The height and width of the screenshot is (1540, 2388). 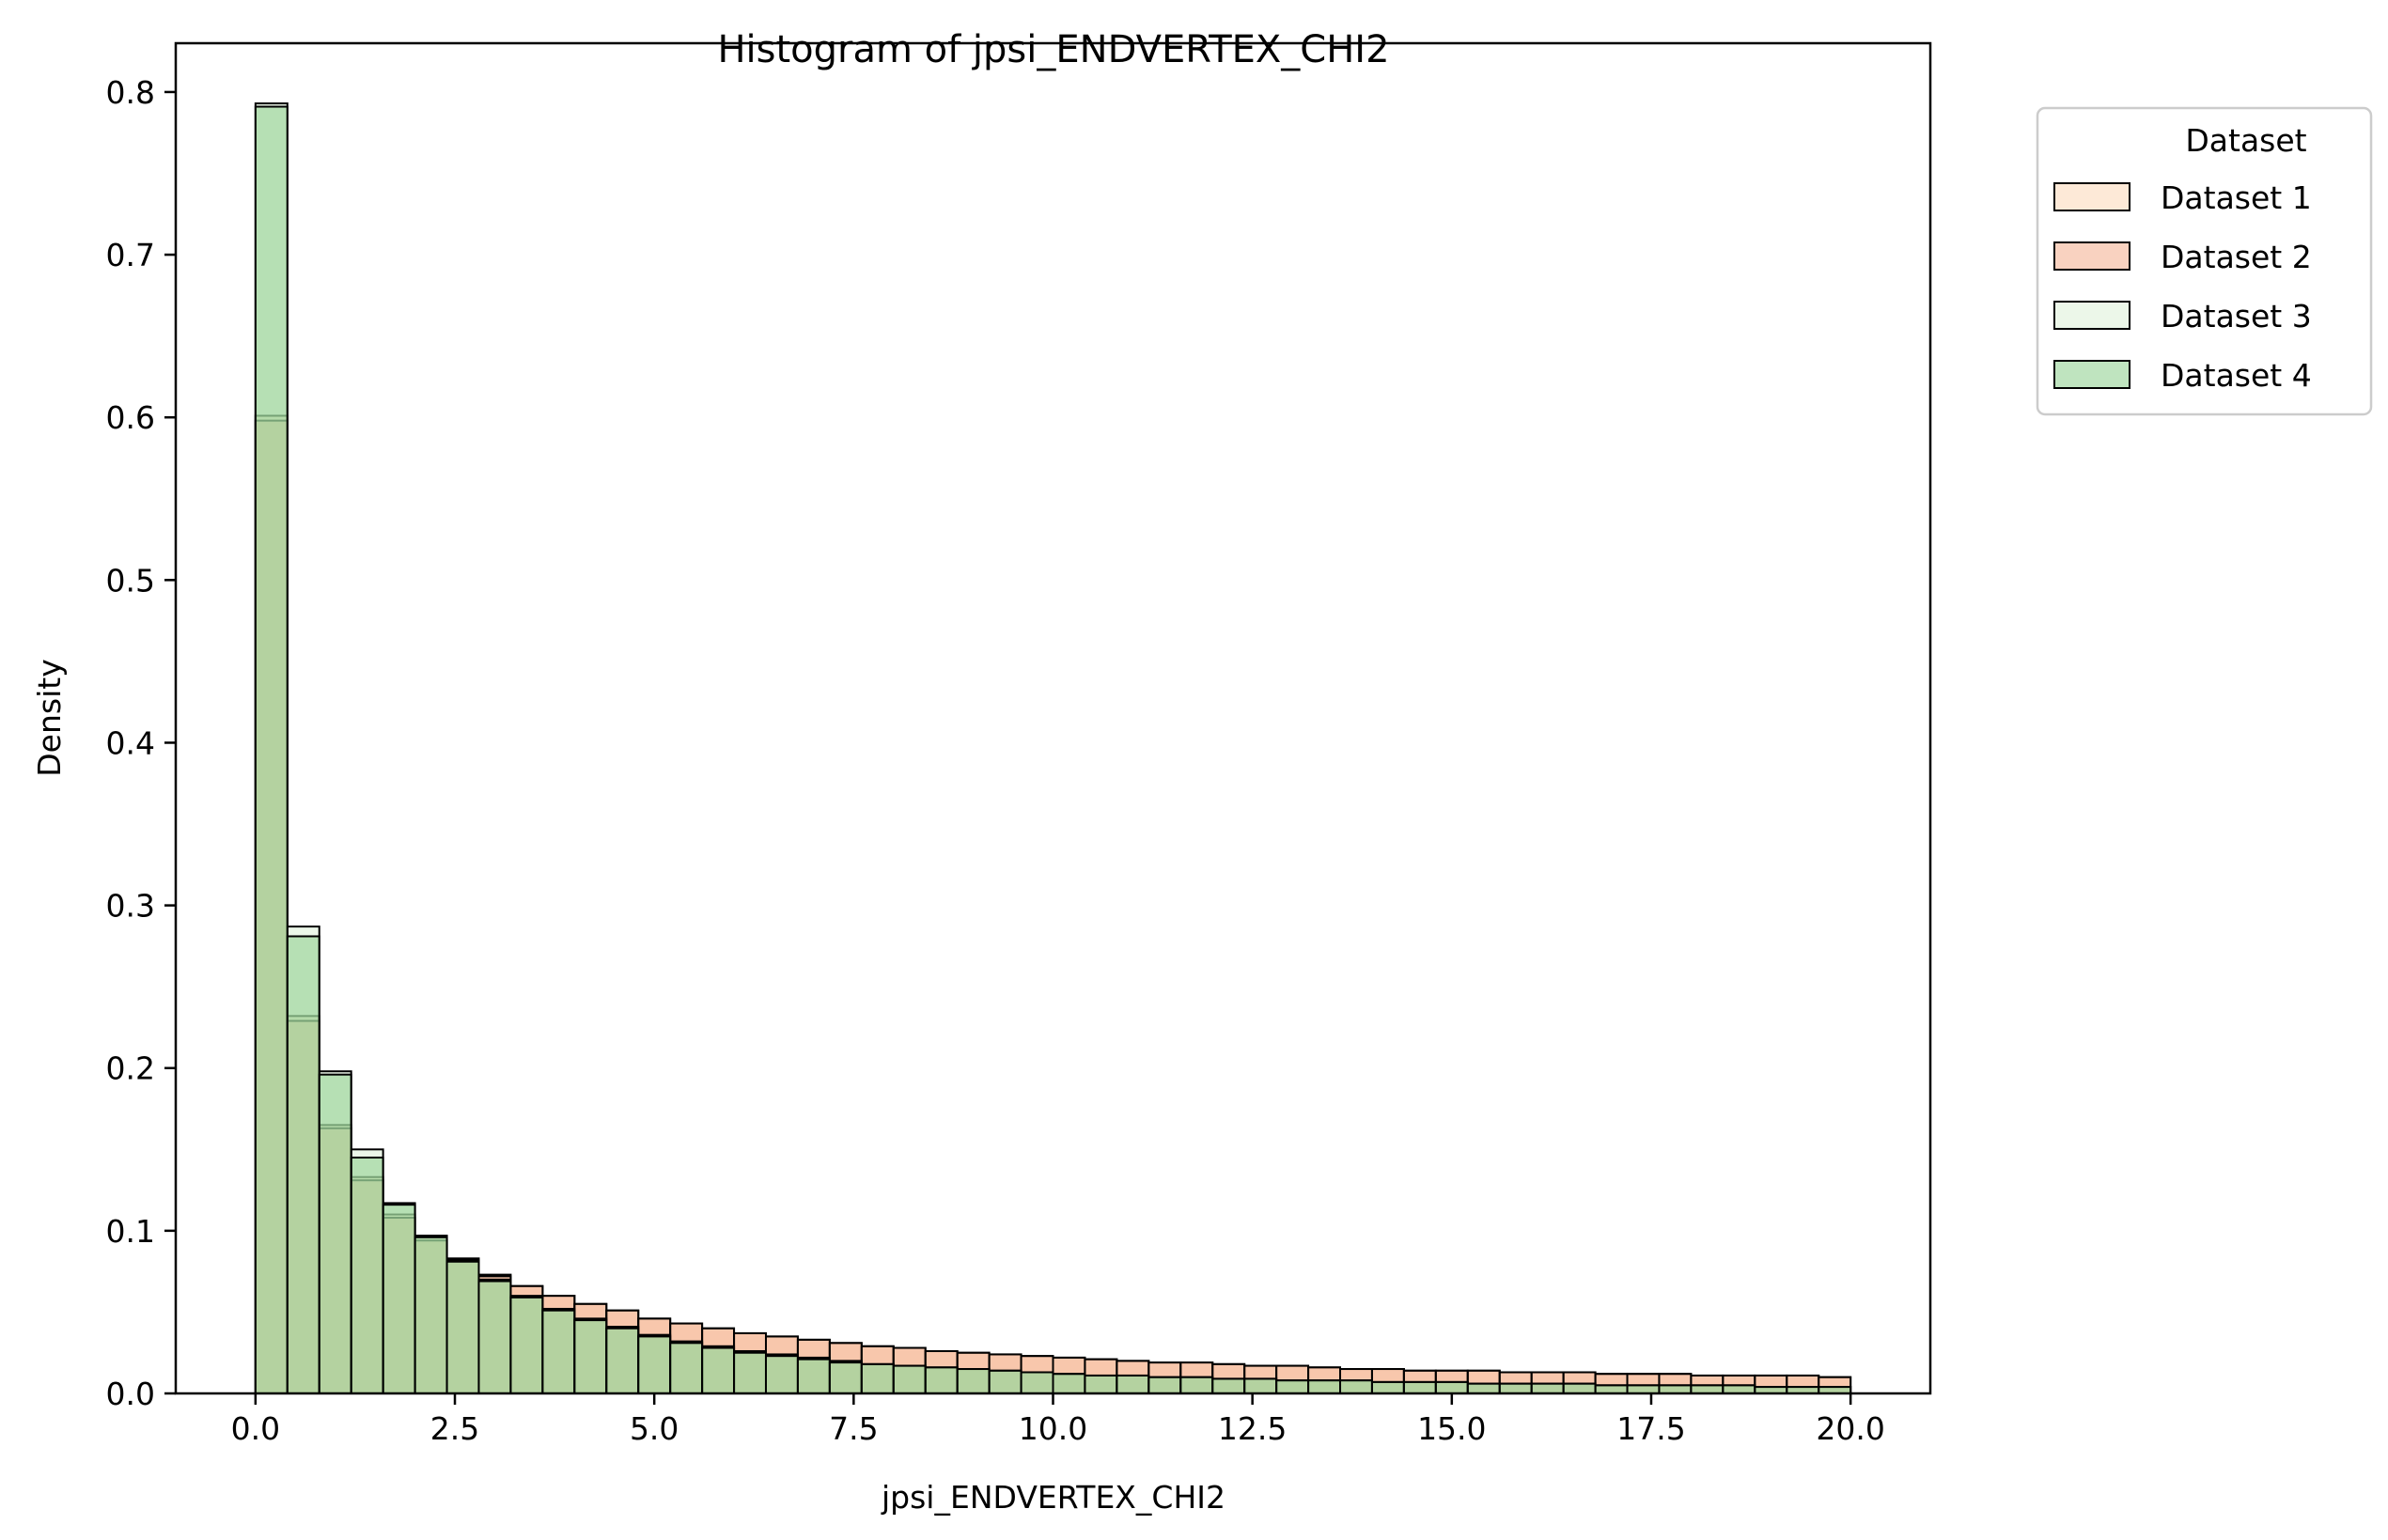 What do you see at coordinates (2245, 140) in the screenshot?
I see `legend-title: Dataset` at bounding box center [2245, 140].